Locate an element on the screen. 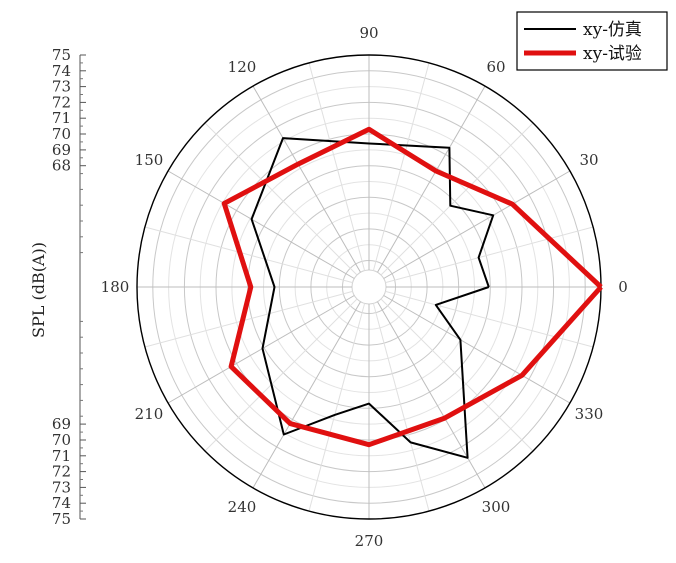 The height and width of the screenshot is (563, 676). angle-tick-label: 120 is located at coordinates (242, 67).